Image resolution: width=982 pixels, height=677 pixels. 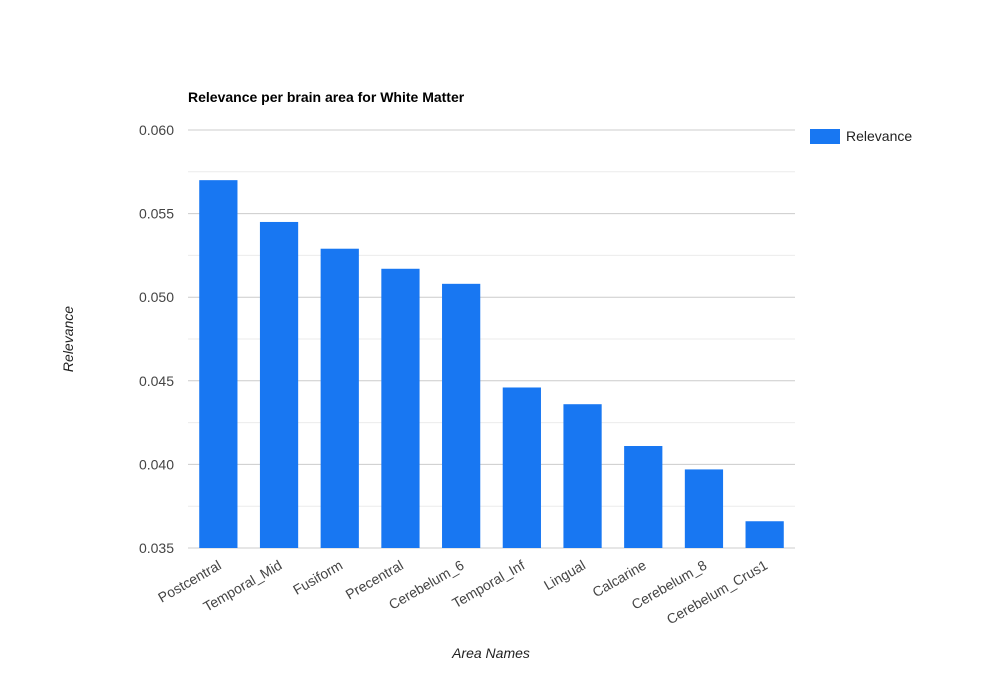 I want to click on legend-swatch, so click(x=825, y=136).